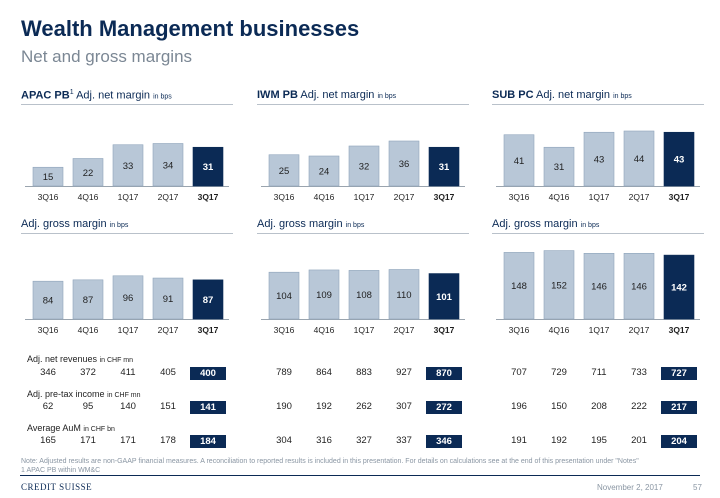 This screenshot has height=498, width=720. What do you see at coordinates (324, 406) in the screenshot?
I see `table-cell: 192` at bounding box center [324, 406].